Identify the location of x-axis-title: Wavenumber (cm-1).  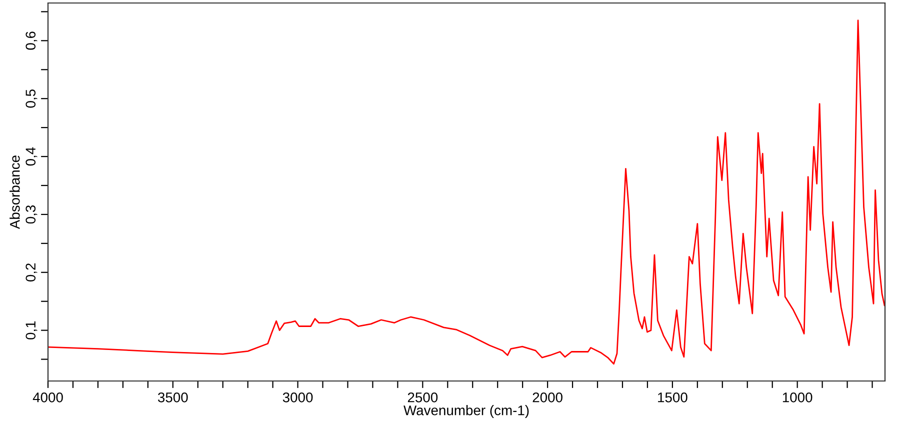
(466, 411).